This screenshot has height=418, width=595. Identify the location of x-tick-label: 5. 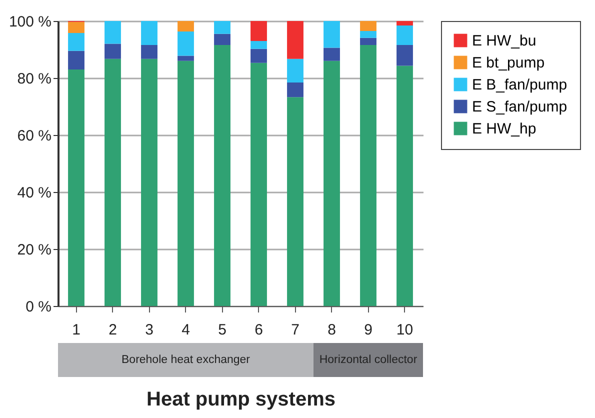
(222, 330).